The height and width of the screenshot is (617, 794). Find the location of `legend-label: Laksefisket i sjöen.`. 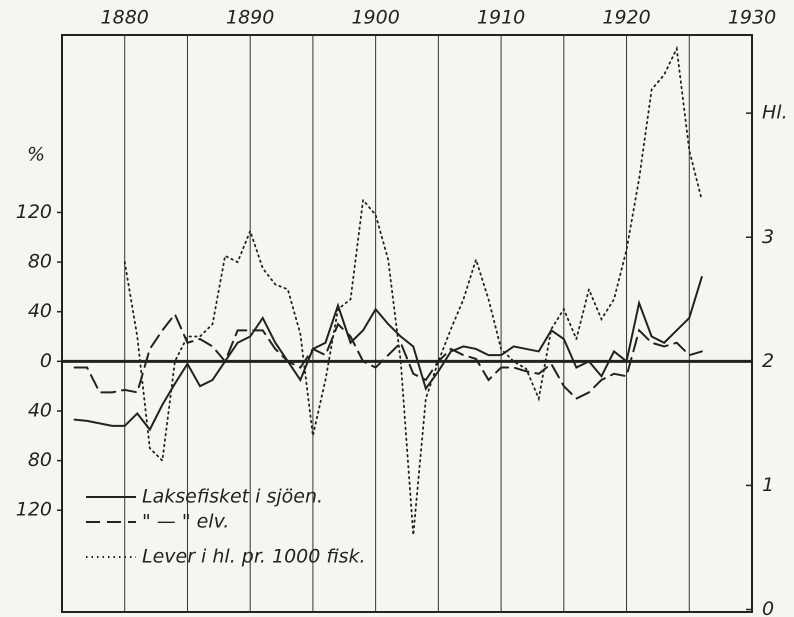

legend-label: Laksefisket i sjöen. is located at coordinates (232, 497).